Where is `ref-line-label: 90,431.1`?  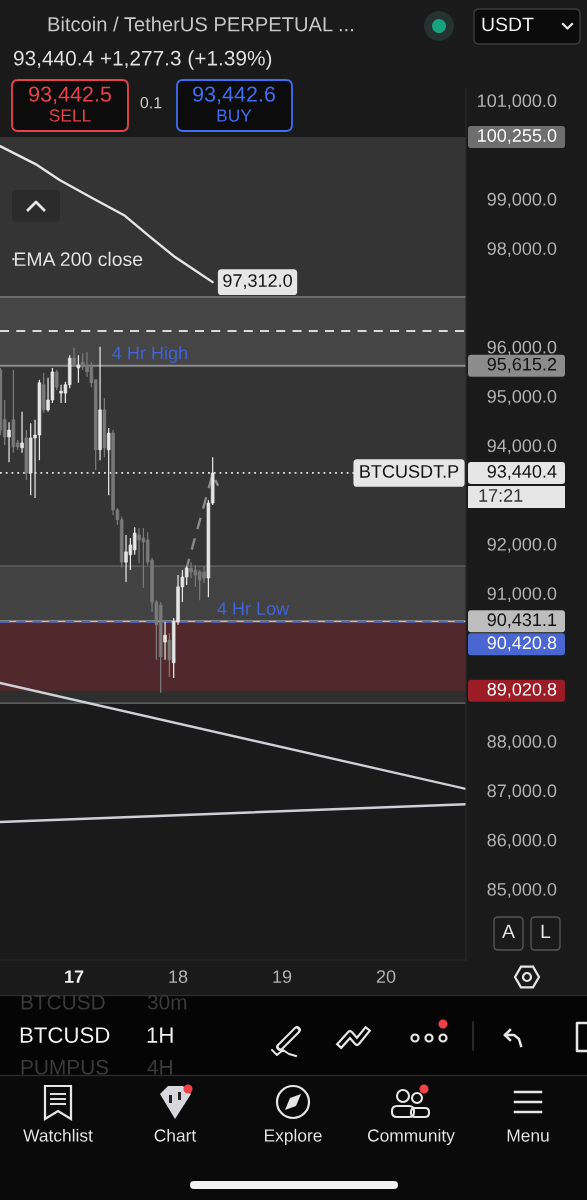 ref-line-label: 90,431.1 is located at coordinates (522, 621).